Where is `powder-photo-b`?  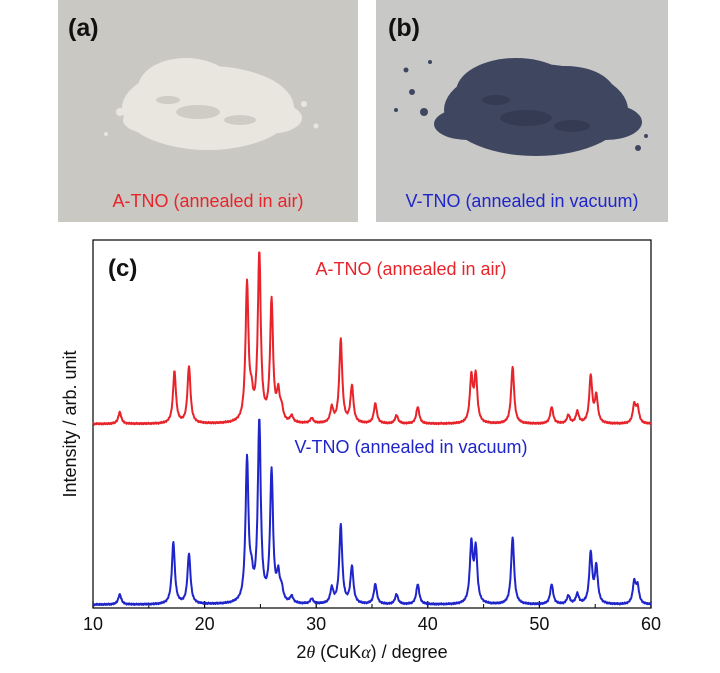
powder-photo-b is located at coordinates (522, 111).